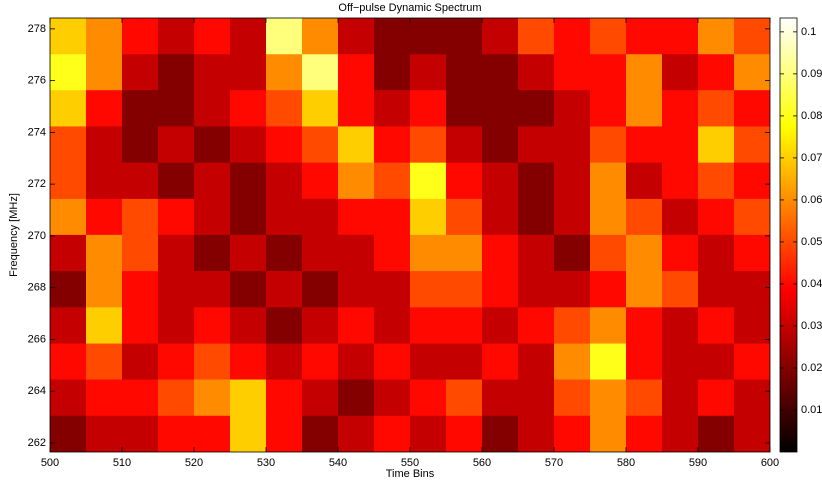  Describe the element at coordinates (410, 474) in the screenshot. I see `x-axis-label: Time Bins` at that location.